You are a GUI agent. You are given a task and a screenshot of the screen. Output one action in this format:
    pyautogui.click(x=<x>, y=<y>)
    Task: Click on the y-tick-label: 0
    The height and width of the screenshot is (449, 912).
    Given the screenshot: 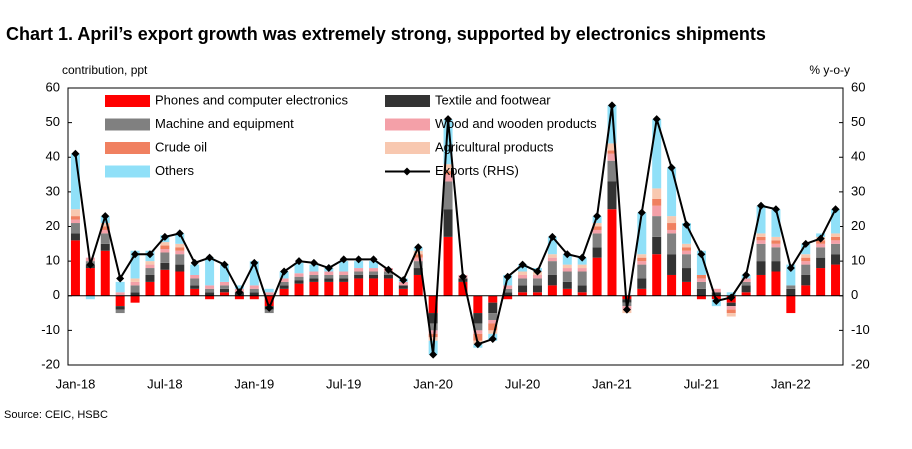 What is the action you would take?
    pyautogui.click(x=56, y=294)
    